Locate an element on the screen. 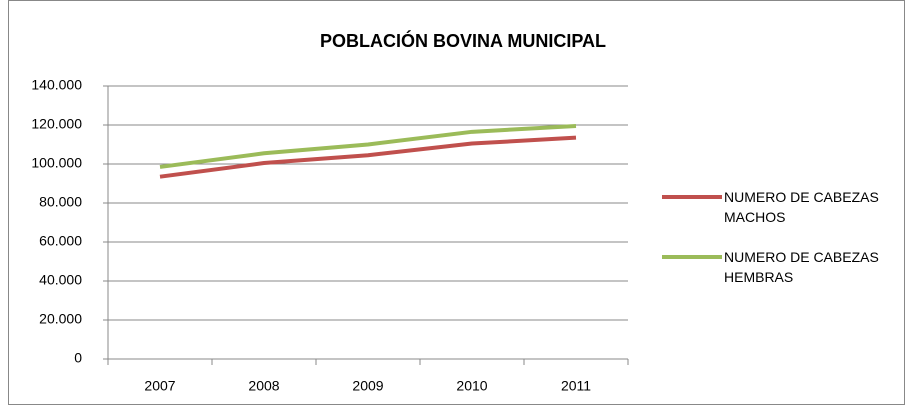  legend-label: NUMERO DE CABEZAS HEMBRAS is located at coordinates (801, 267).